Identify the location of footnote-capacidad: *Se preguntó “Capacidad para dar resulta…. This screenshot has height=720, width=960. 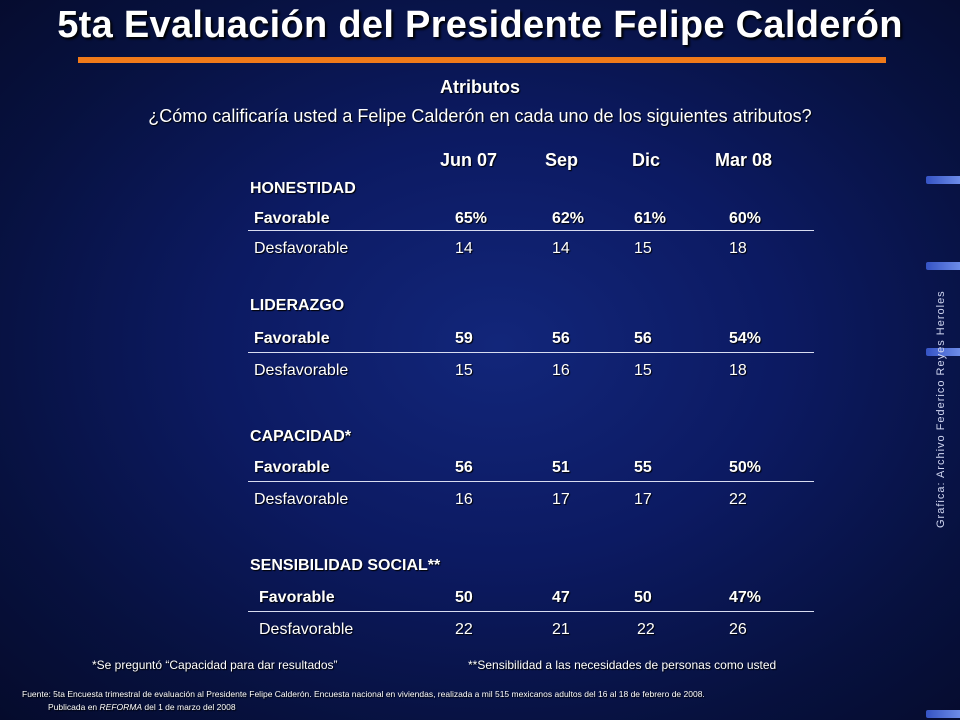
(215, 665).